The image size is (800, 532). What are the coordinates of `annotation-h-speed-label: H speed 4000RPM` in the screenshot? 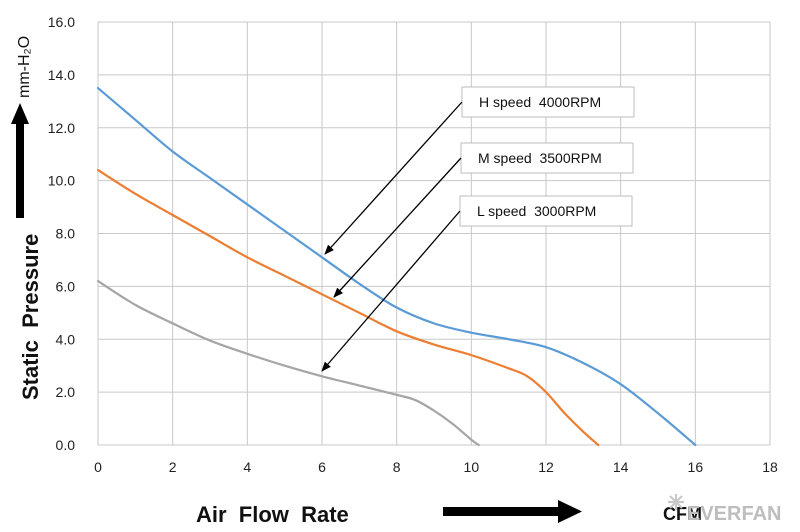 It's located at (540, 102).